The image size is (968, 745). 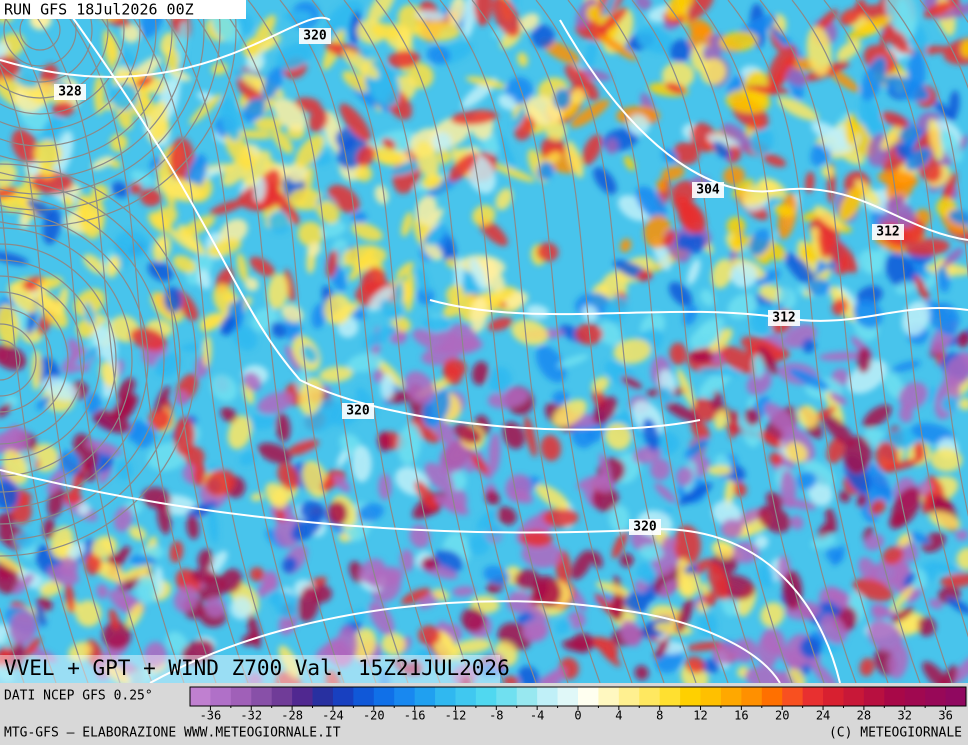 What do you see at coordinates (465, 641) in the screenshot?
I see `contour-line` at bounding box center [465, 641].